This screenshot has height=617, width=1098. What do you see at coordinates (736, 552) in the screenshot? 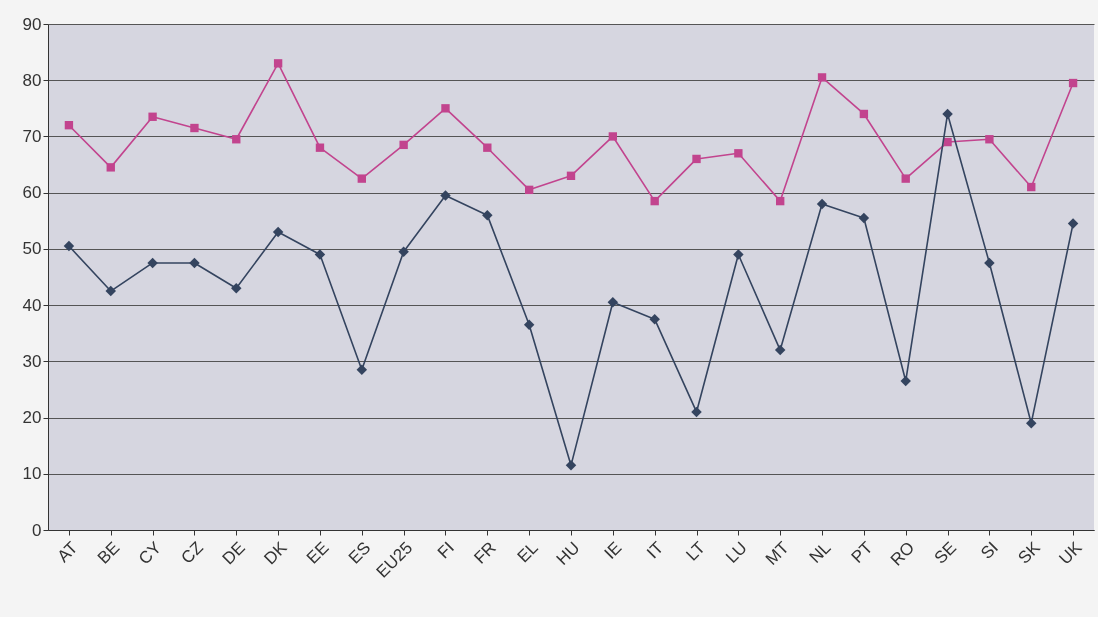
I see `x-tick-label: LU` at bounding box center [736, 552].